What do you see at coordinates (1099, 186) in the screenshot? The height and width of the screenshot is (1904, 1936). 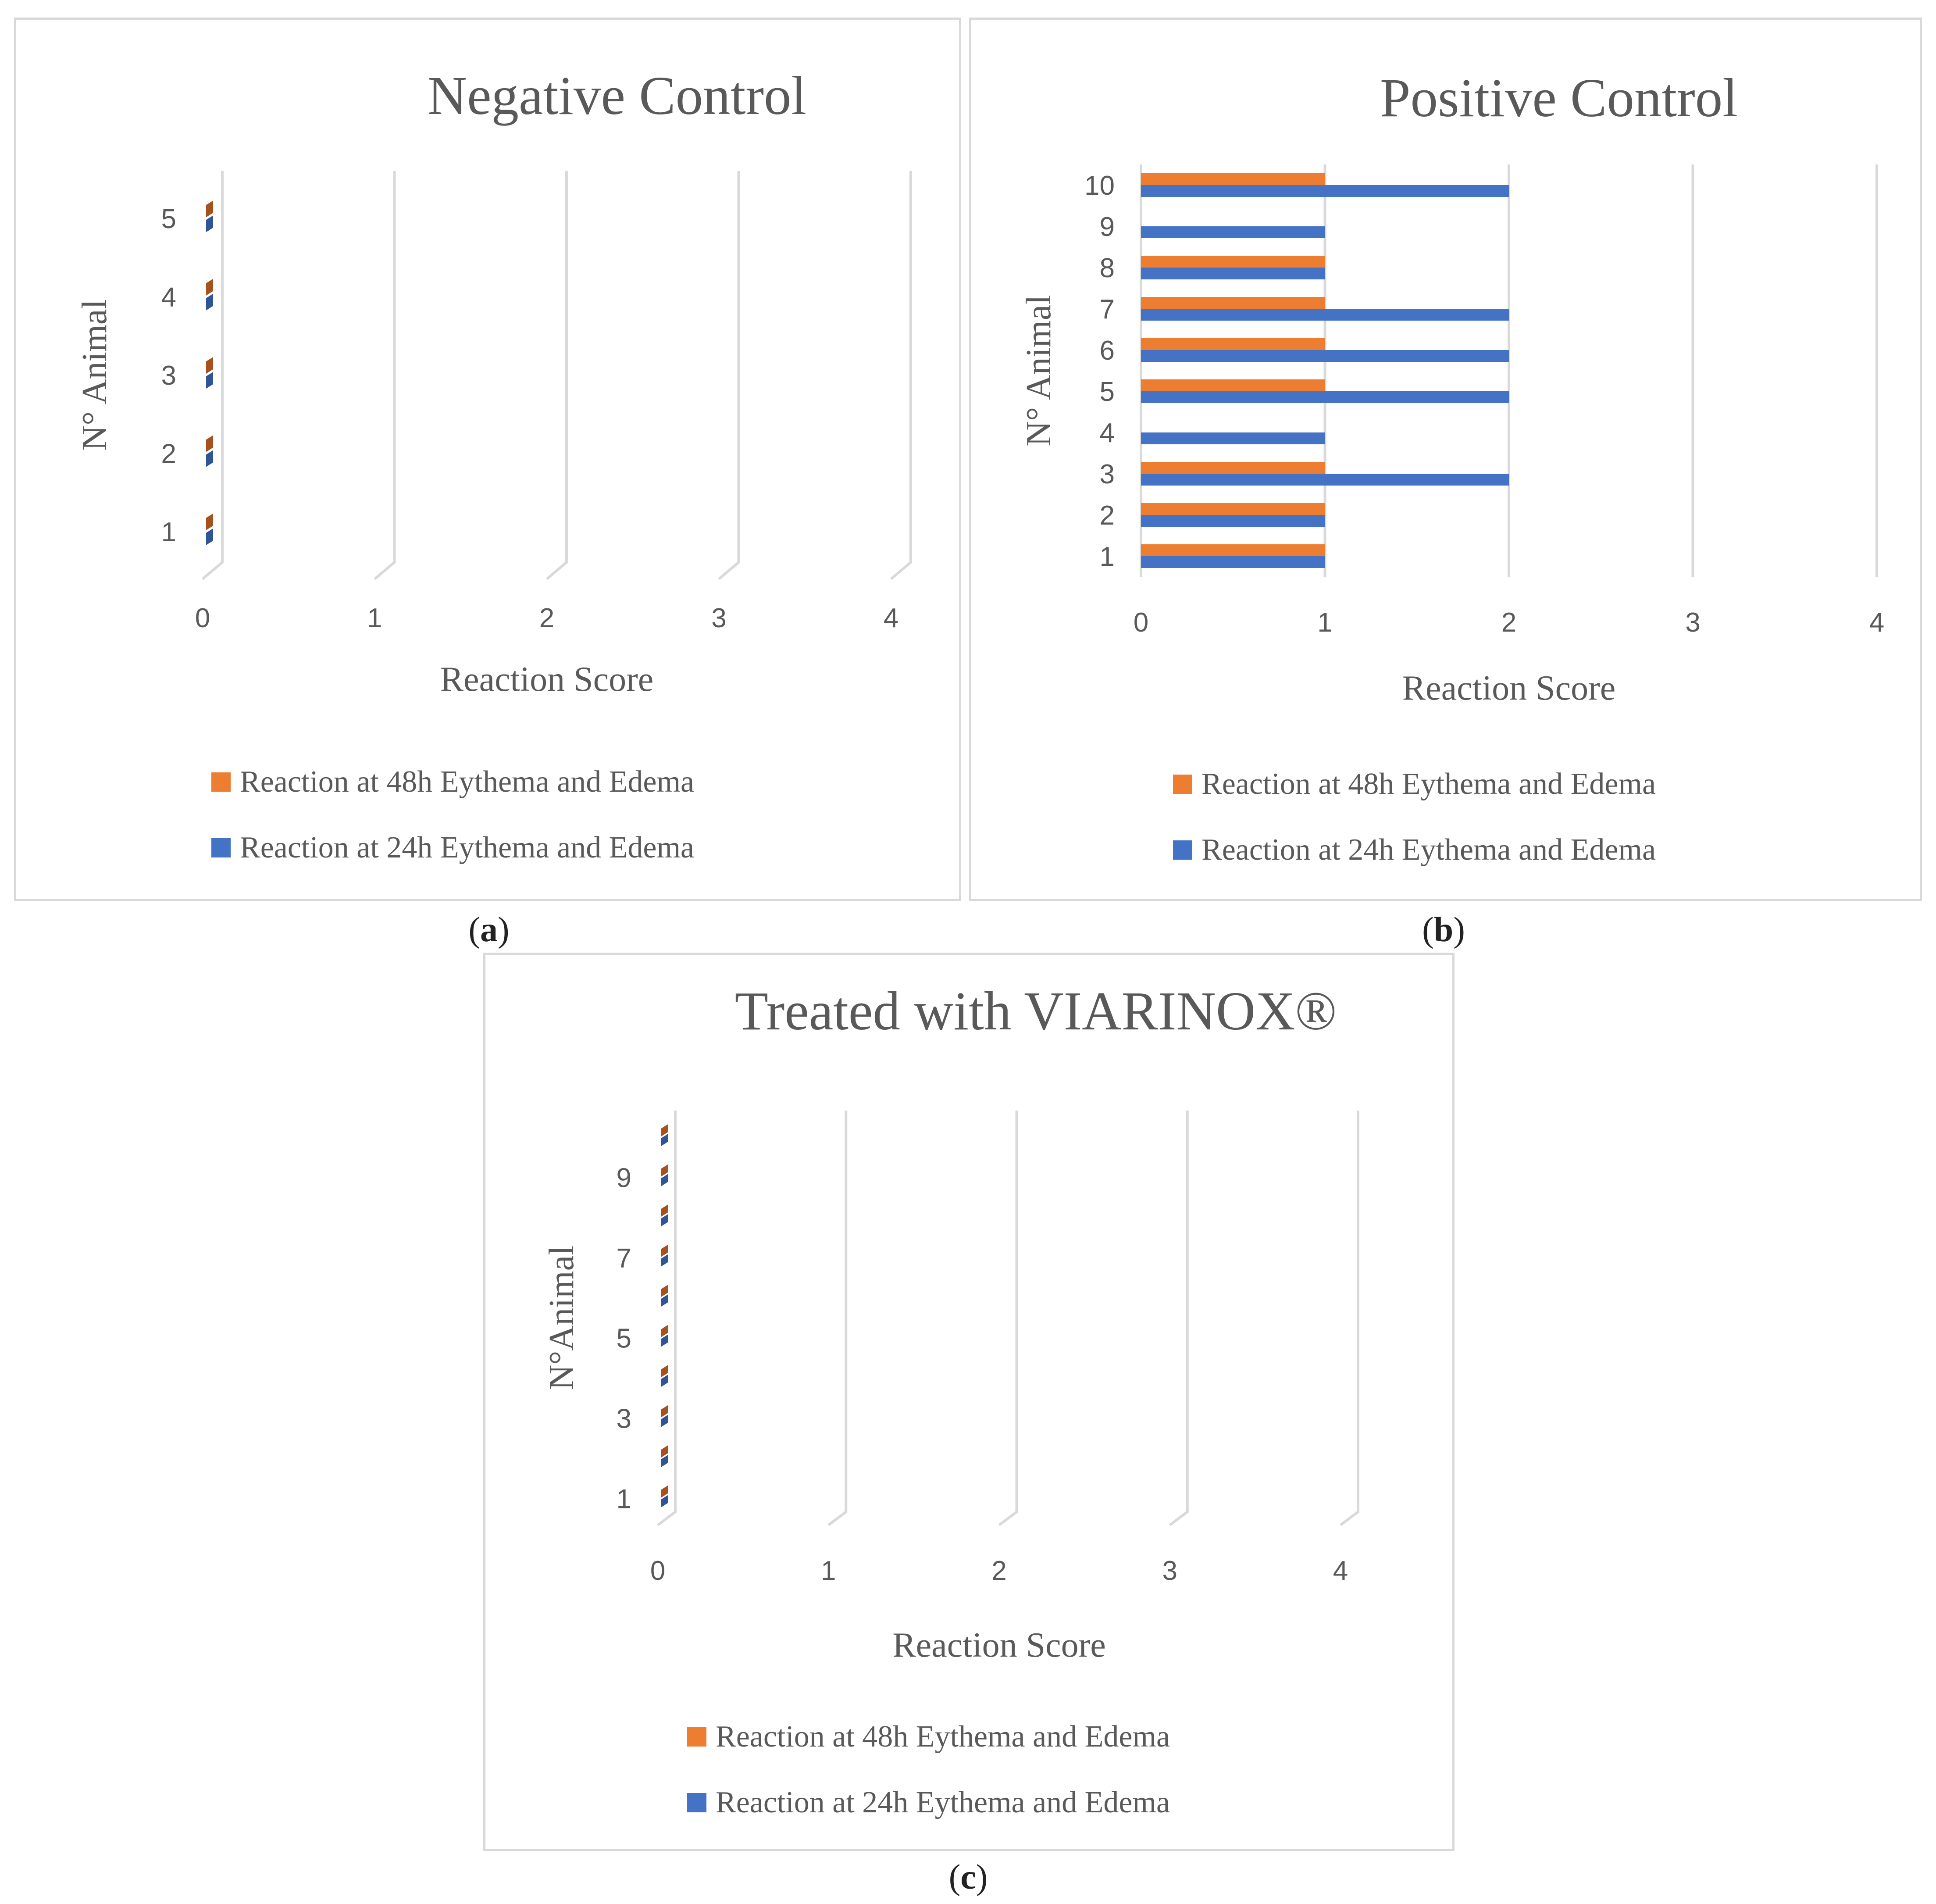 I see `y-tick-label: 10` at bounding box center [1099, 186].